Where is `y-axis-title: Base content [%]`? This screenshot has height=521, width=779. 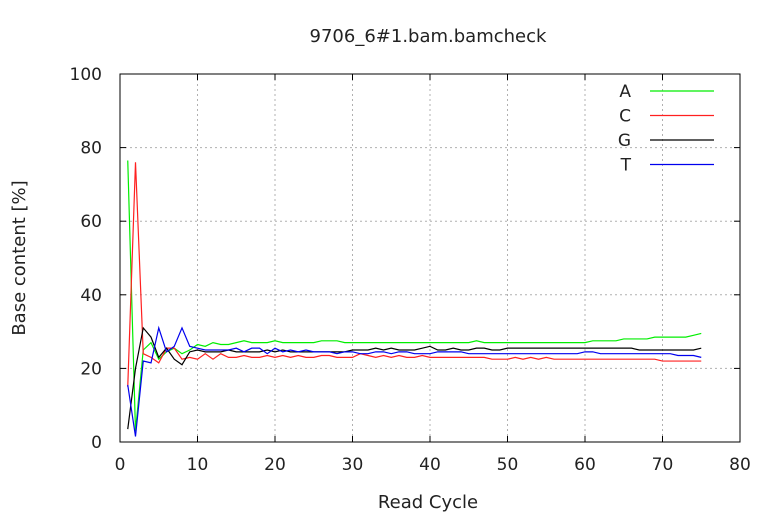 y-axis-title: Base content [%] is located at coordinates (19, 257).